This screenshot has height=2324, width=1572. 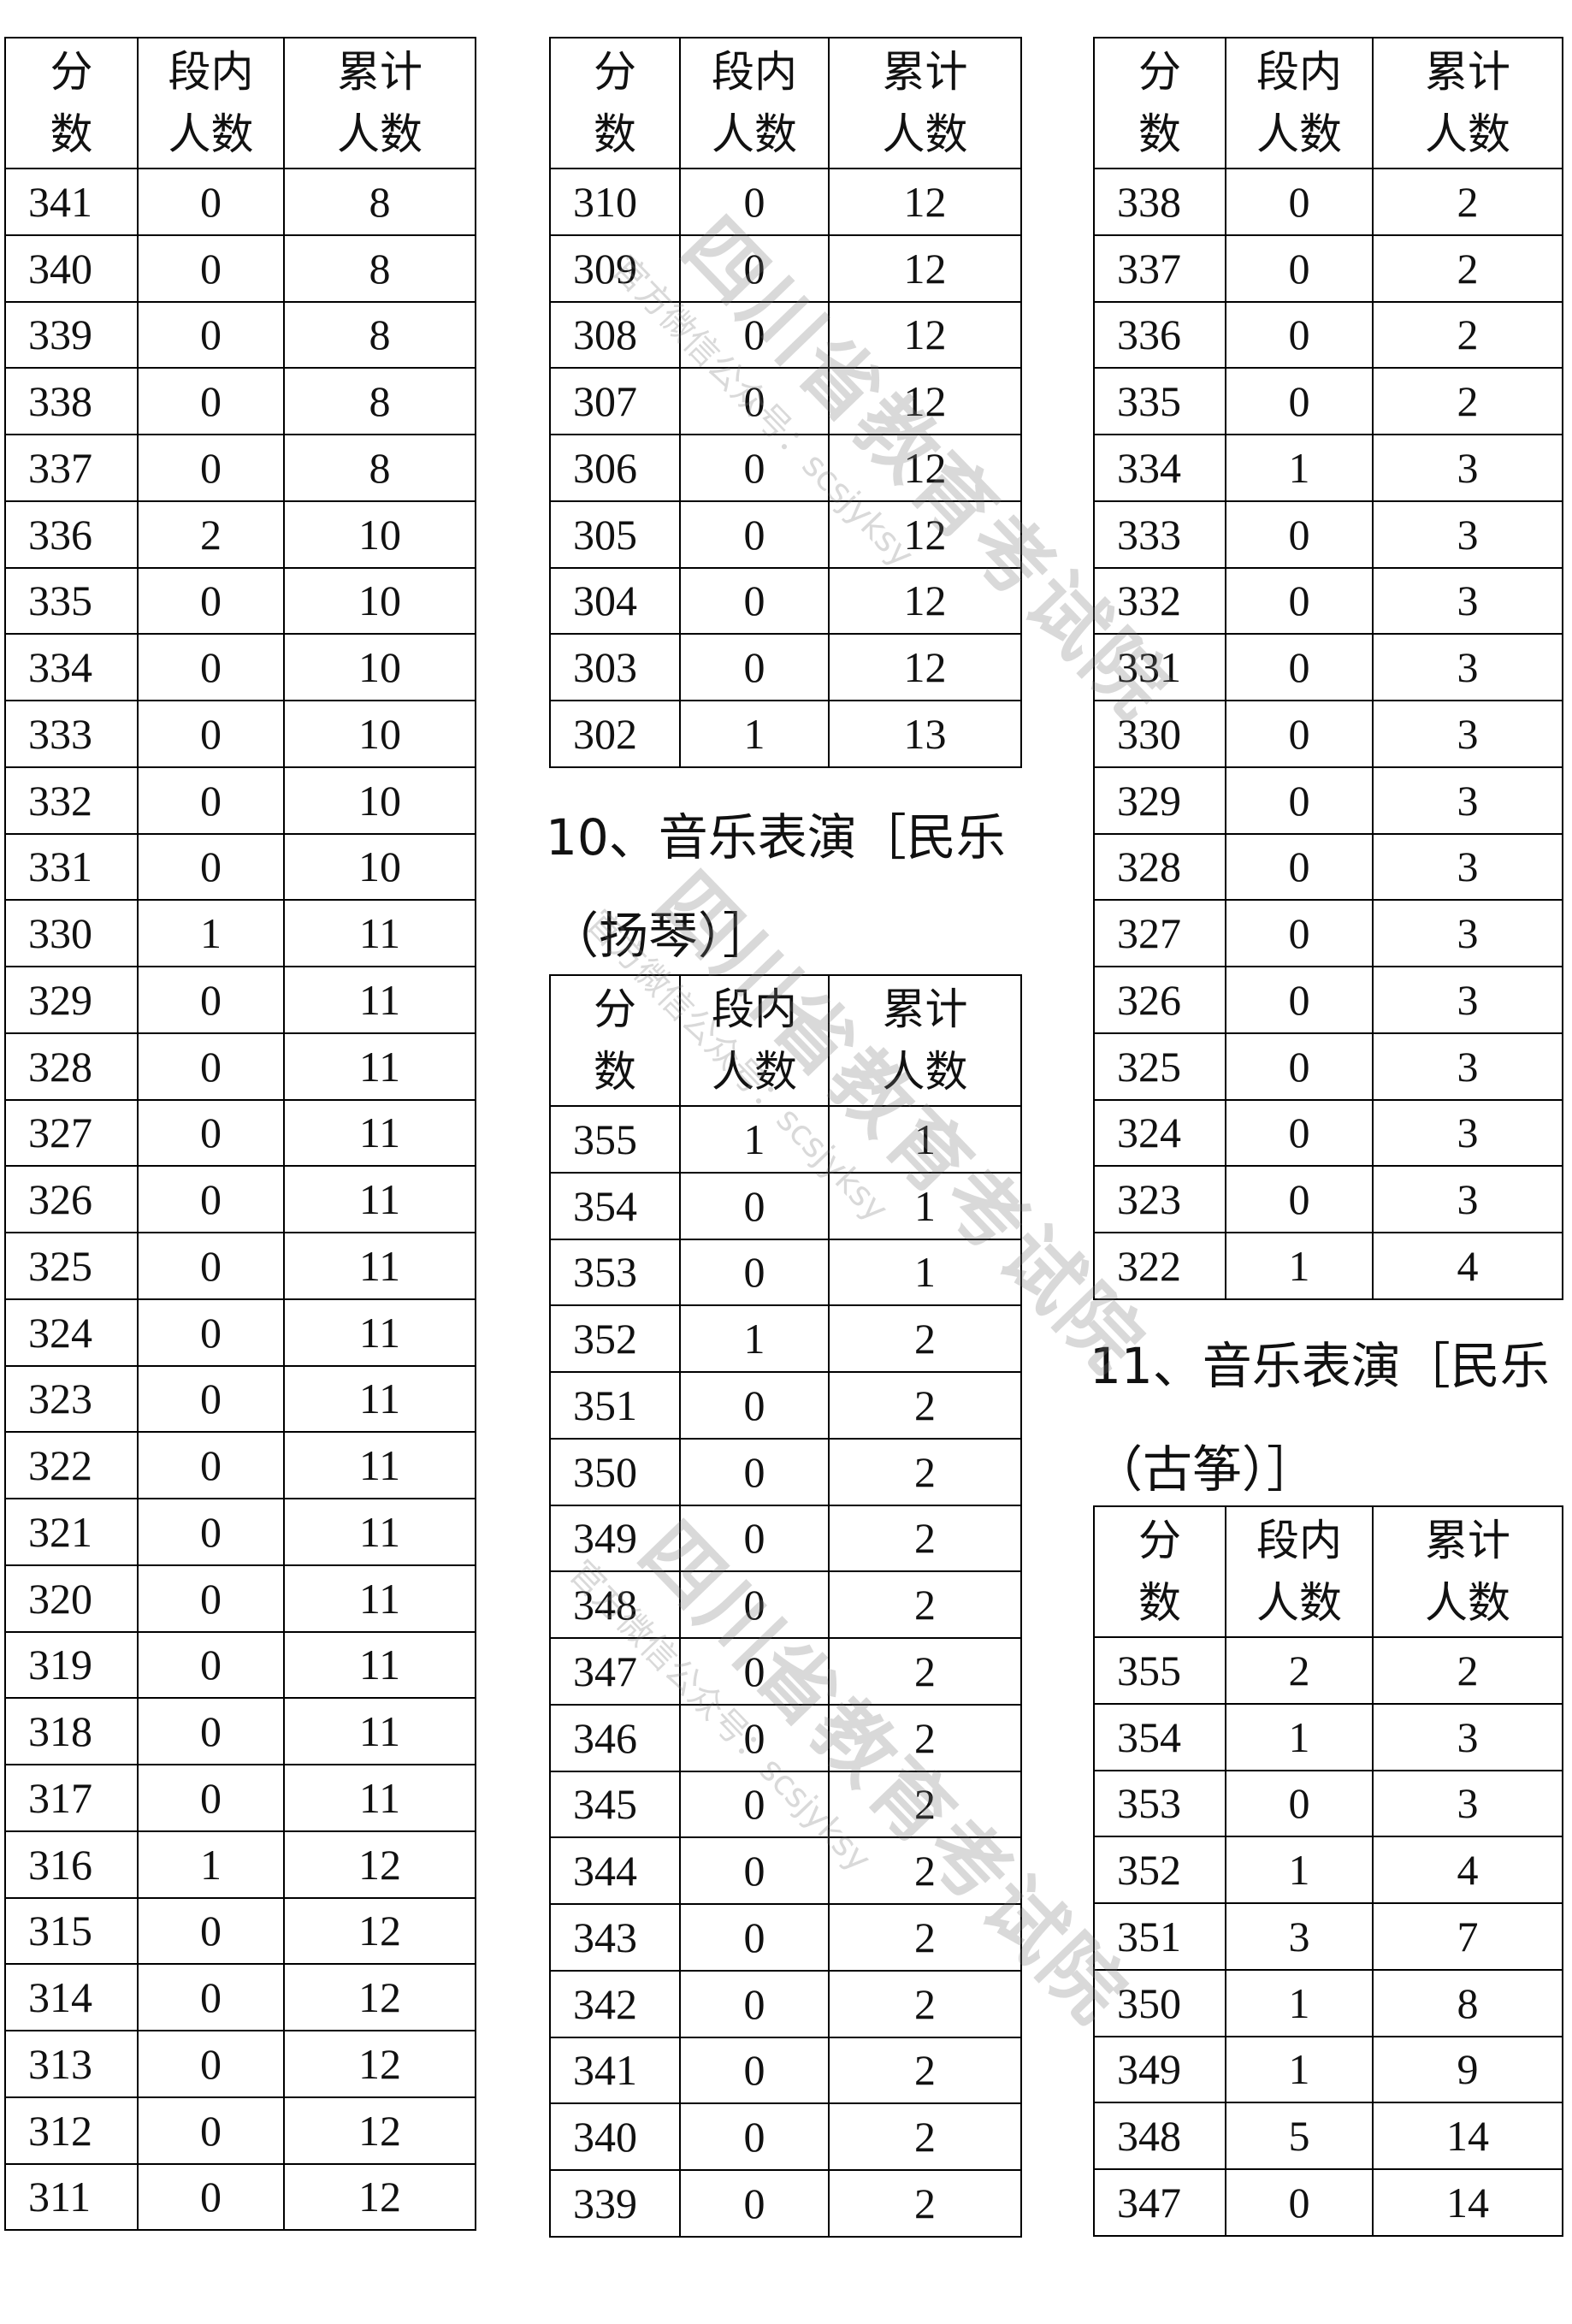 What do you see at coordinates (1328, 2202) in the screenshot?
I see `data-row: 347 0 14` at bounding box center [1328, 2202].